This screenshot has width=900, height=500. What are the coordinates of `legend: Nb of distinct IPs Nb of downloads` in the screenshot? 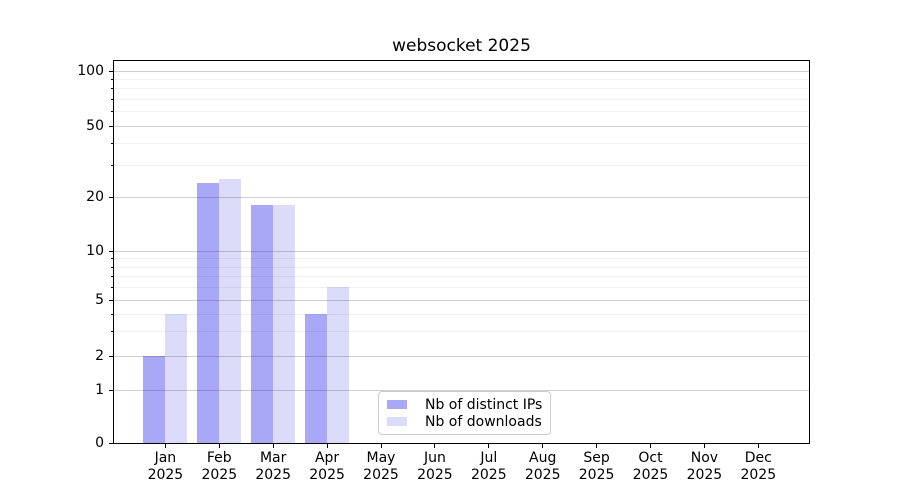 It's located at (464, 413).